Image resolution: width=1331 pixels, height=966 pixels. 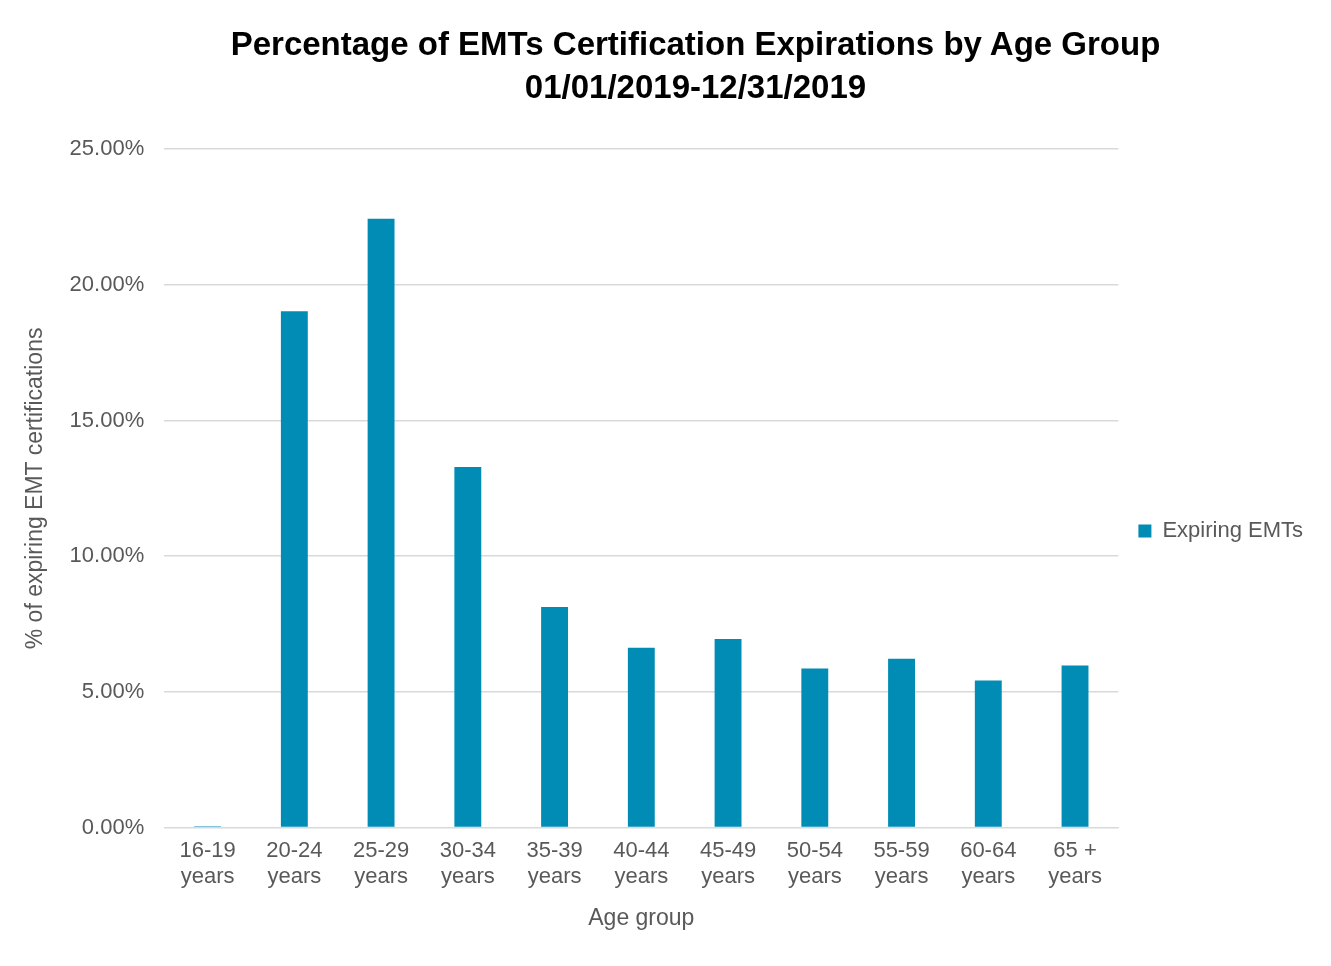 What do you see at coordinates (988, 862) in the screenshot?
I see `x-tick-label: 60-64 years` at bounding box center [988, 862].